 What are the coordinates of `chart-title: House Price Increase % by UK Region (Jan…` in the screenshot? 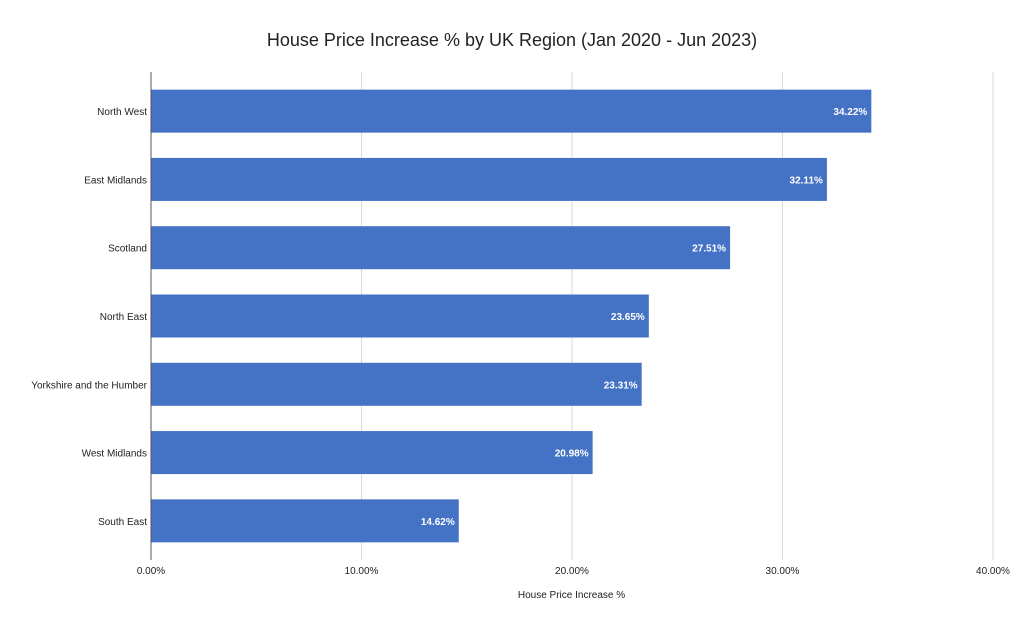 It's located at (512, 40).